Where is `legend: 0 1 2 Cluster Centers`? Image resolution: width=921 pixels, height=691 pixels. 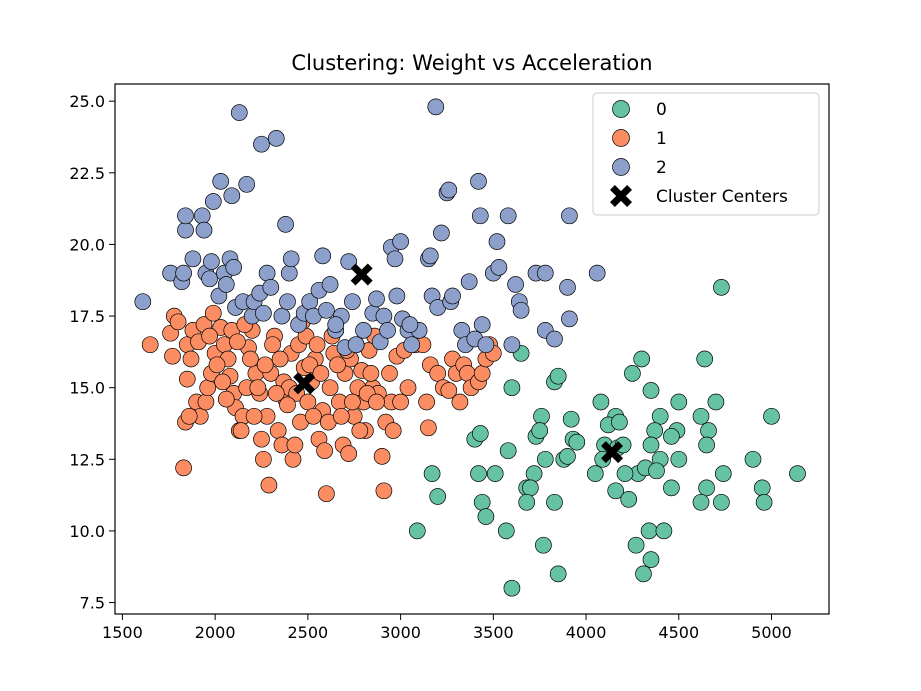 legend: 0 1 2 Cluster Centers is located at coordinates (706, 154).